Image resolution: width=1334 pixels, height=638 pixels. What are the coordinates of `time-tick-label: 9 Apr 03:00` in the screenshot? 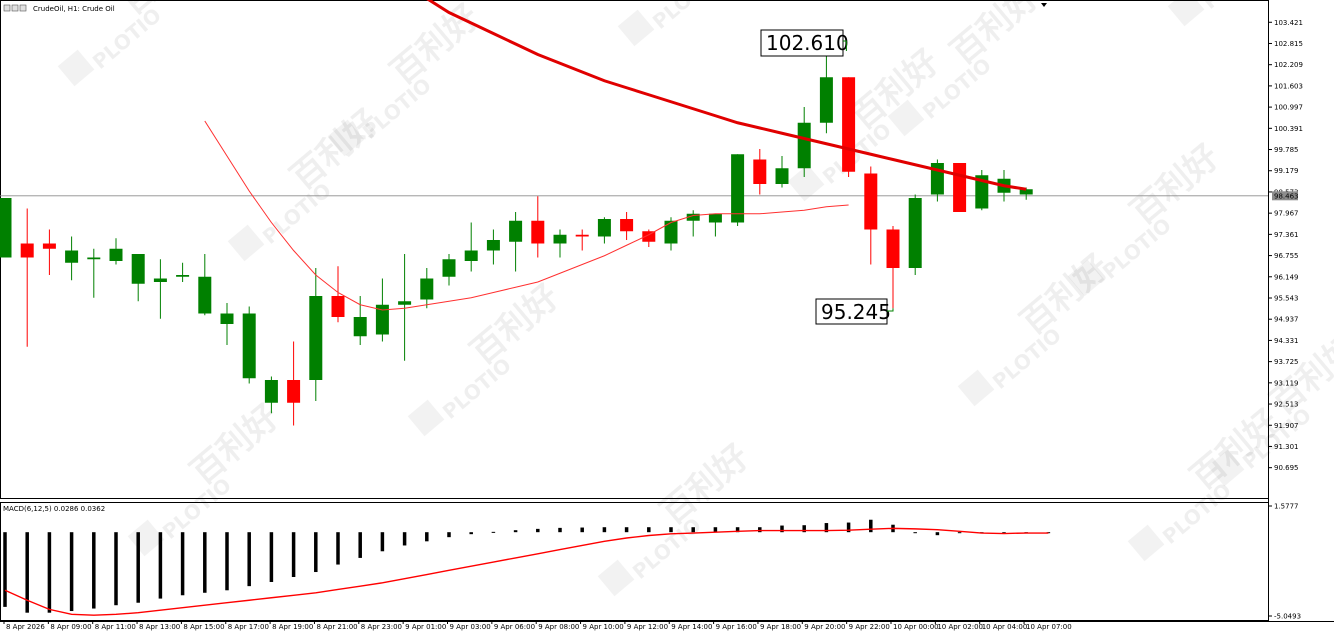 It's located at (470, 627).